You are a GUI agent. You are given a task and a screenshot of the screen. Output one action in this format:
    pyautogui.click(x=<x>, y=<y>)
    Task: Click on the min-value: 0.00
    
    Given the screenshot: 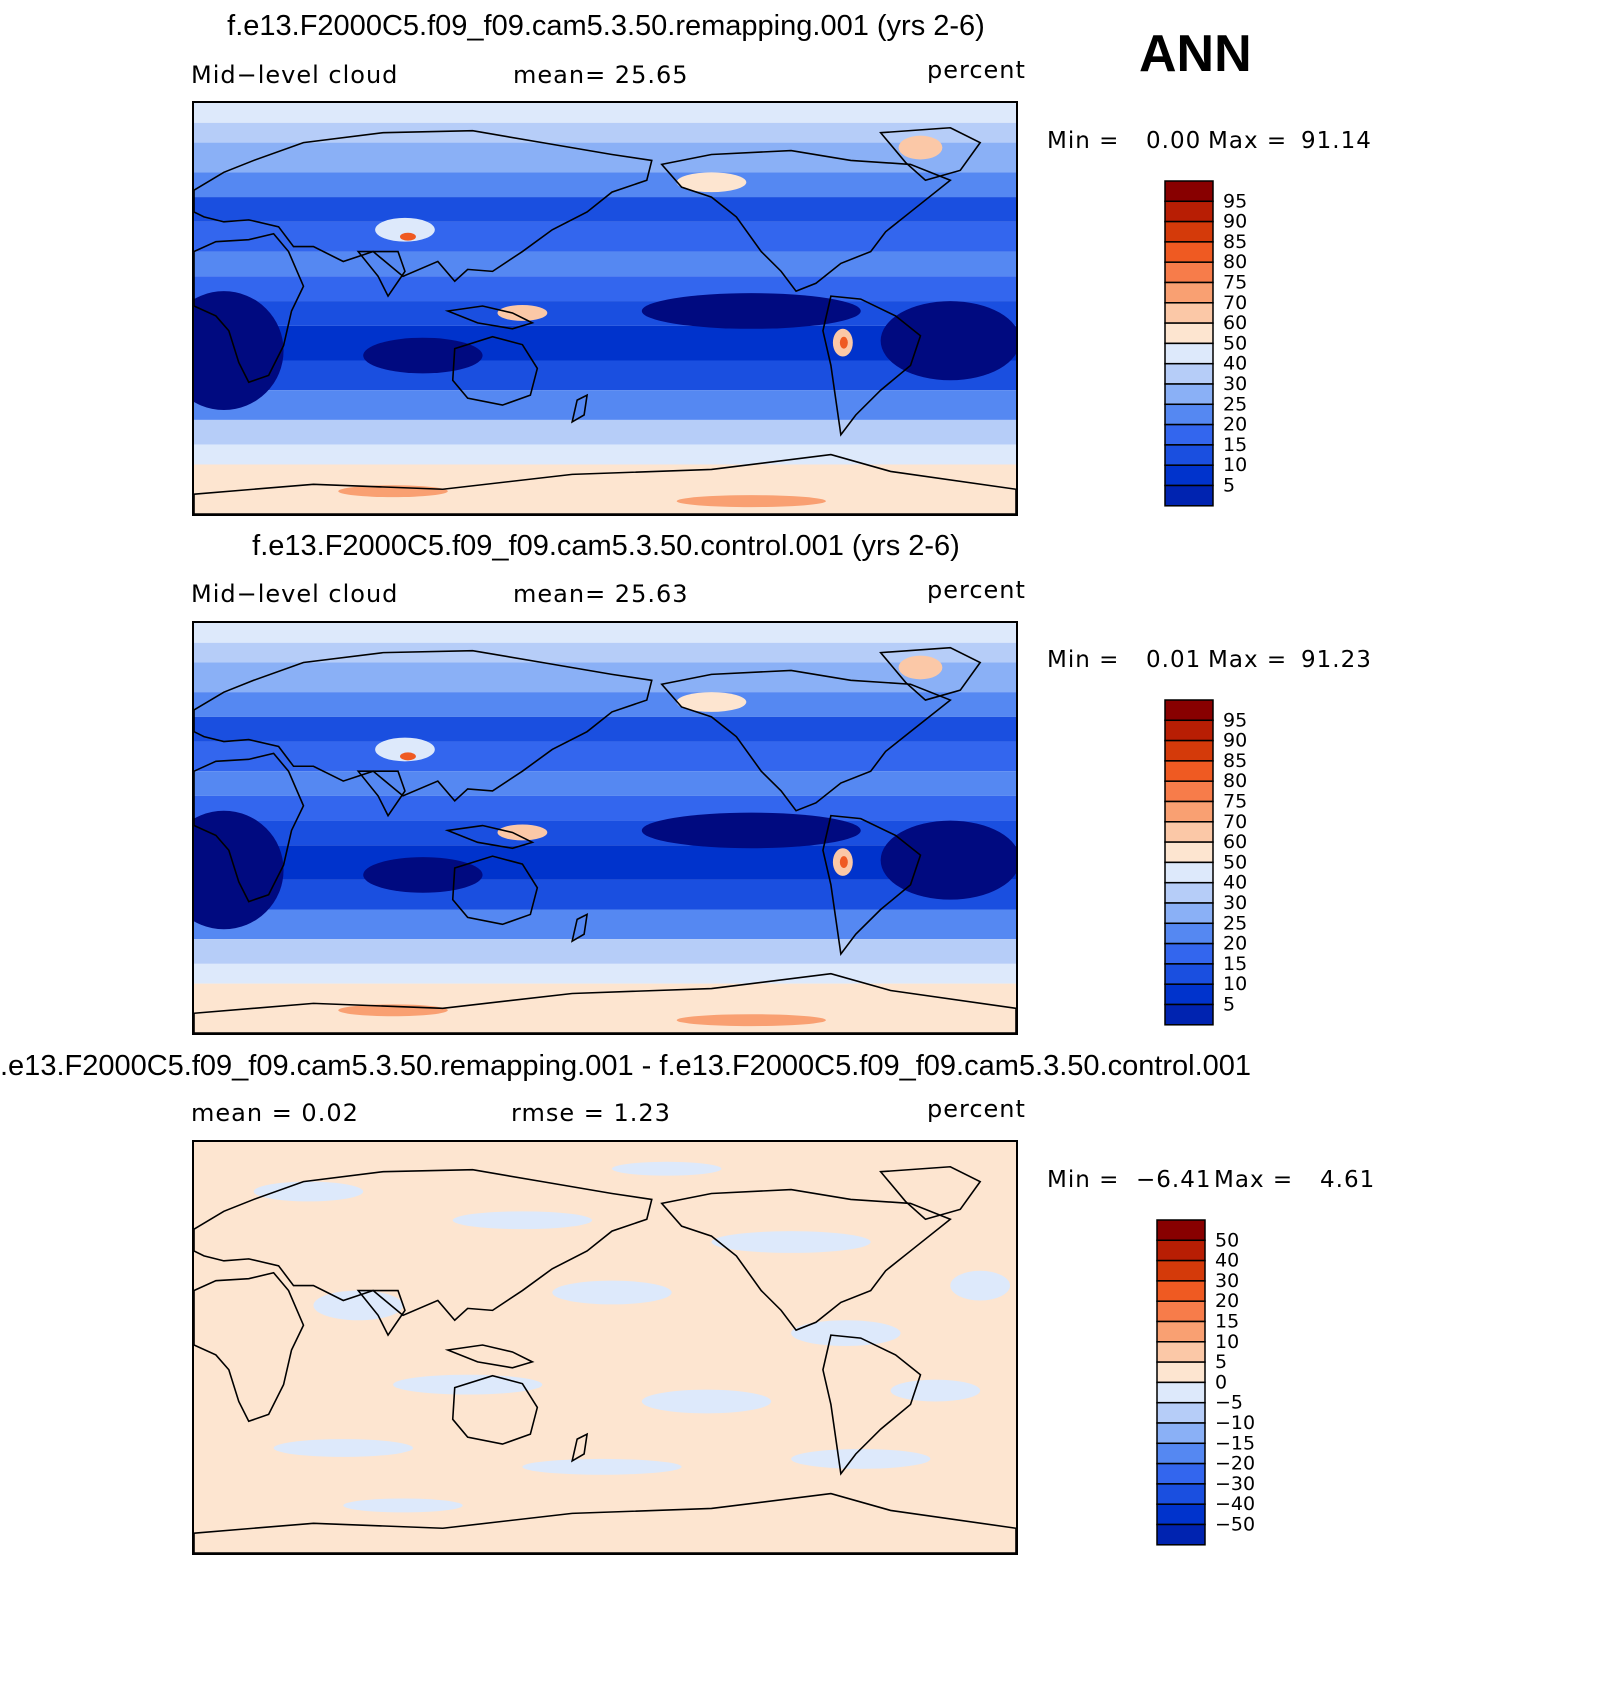 What is the action you would take?
    pyautogui.click(x=1174, y=141)
    